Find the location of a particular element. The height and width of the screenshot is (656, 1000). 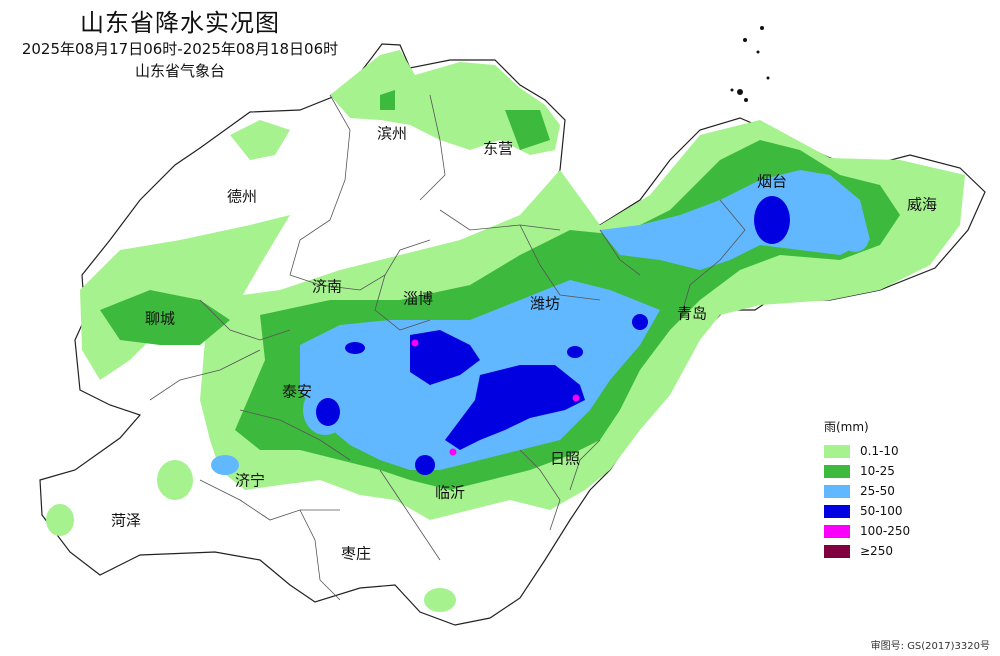

city-label-rizhao: 日照 is located at coordinates (565, 458).